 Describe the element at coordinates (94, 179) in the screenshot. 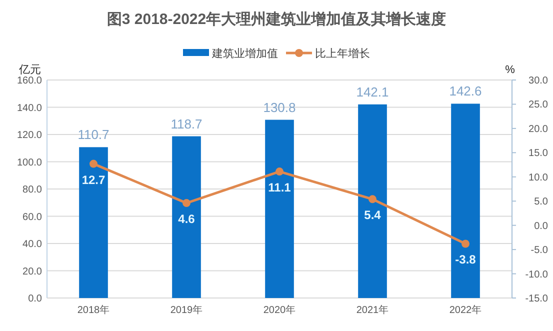

I see `data-label: 12.7` at that location.